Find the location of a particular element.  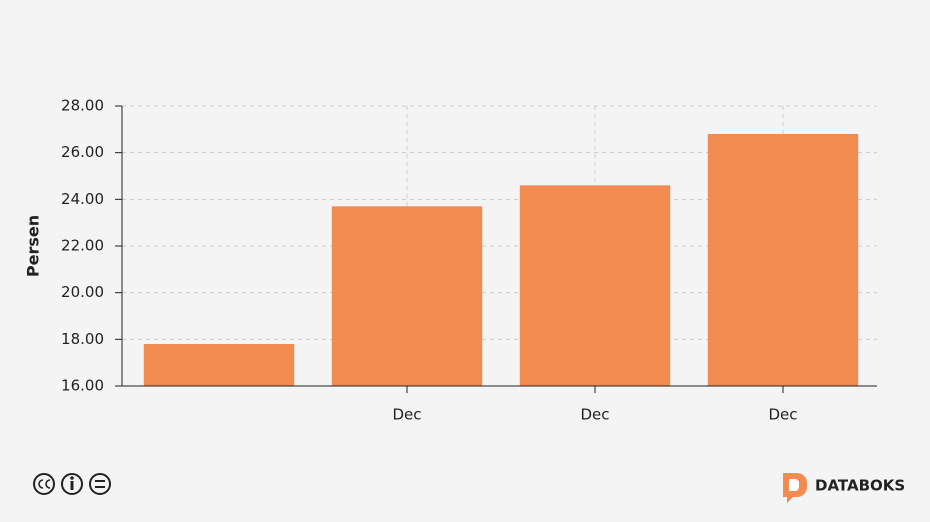

y-tick-label: 24.00 is located at coordinates (82, 199).